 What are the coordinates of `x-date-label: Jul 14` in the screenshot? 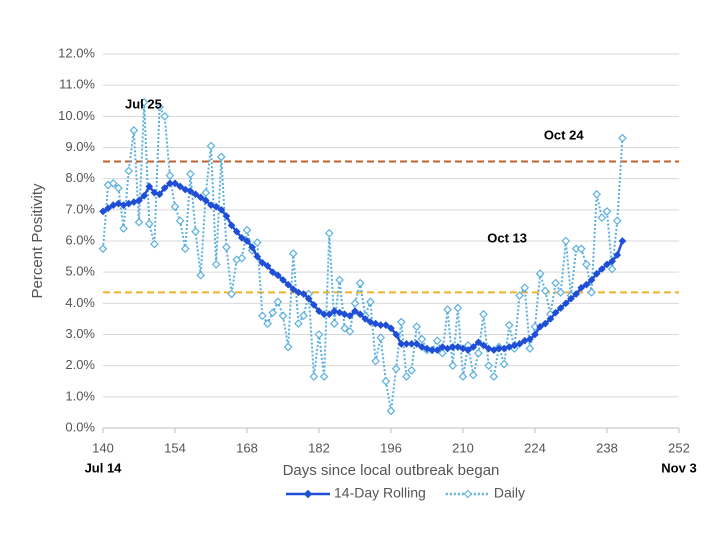 It's located at (104, 467).